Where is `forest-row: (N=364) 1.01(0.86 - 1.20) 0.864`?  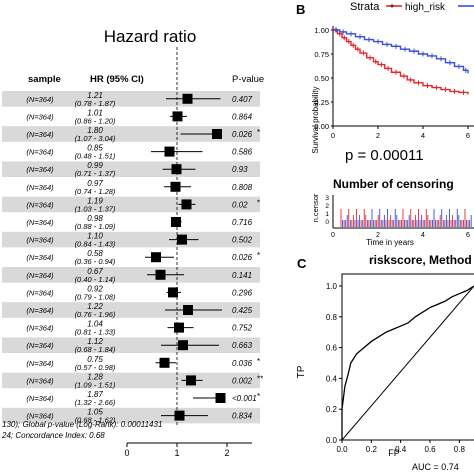 forest-row: (N=364) 1.01(0.86 - 1.20) 0.864 is located at coordinates (139, 116).